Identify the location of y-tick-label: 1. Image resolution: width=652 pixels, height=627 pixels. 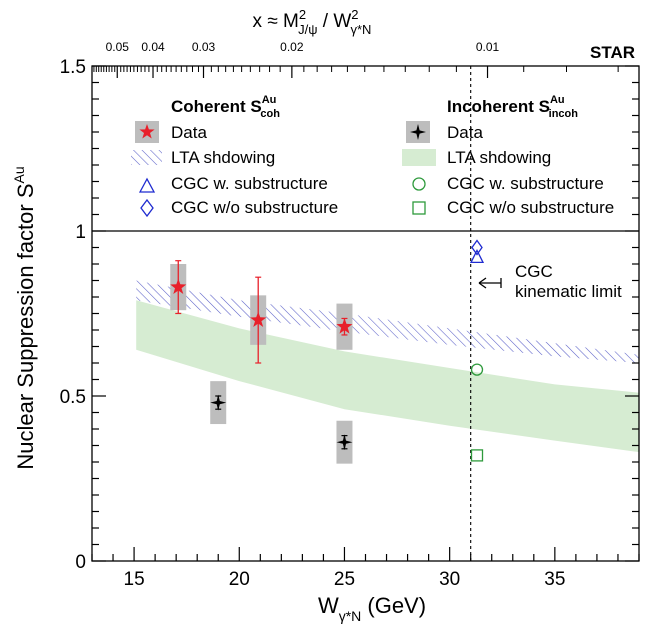
(80, 232).